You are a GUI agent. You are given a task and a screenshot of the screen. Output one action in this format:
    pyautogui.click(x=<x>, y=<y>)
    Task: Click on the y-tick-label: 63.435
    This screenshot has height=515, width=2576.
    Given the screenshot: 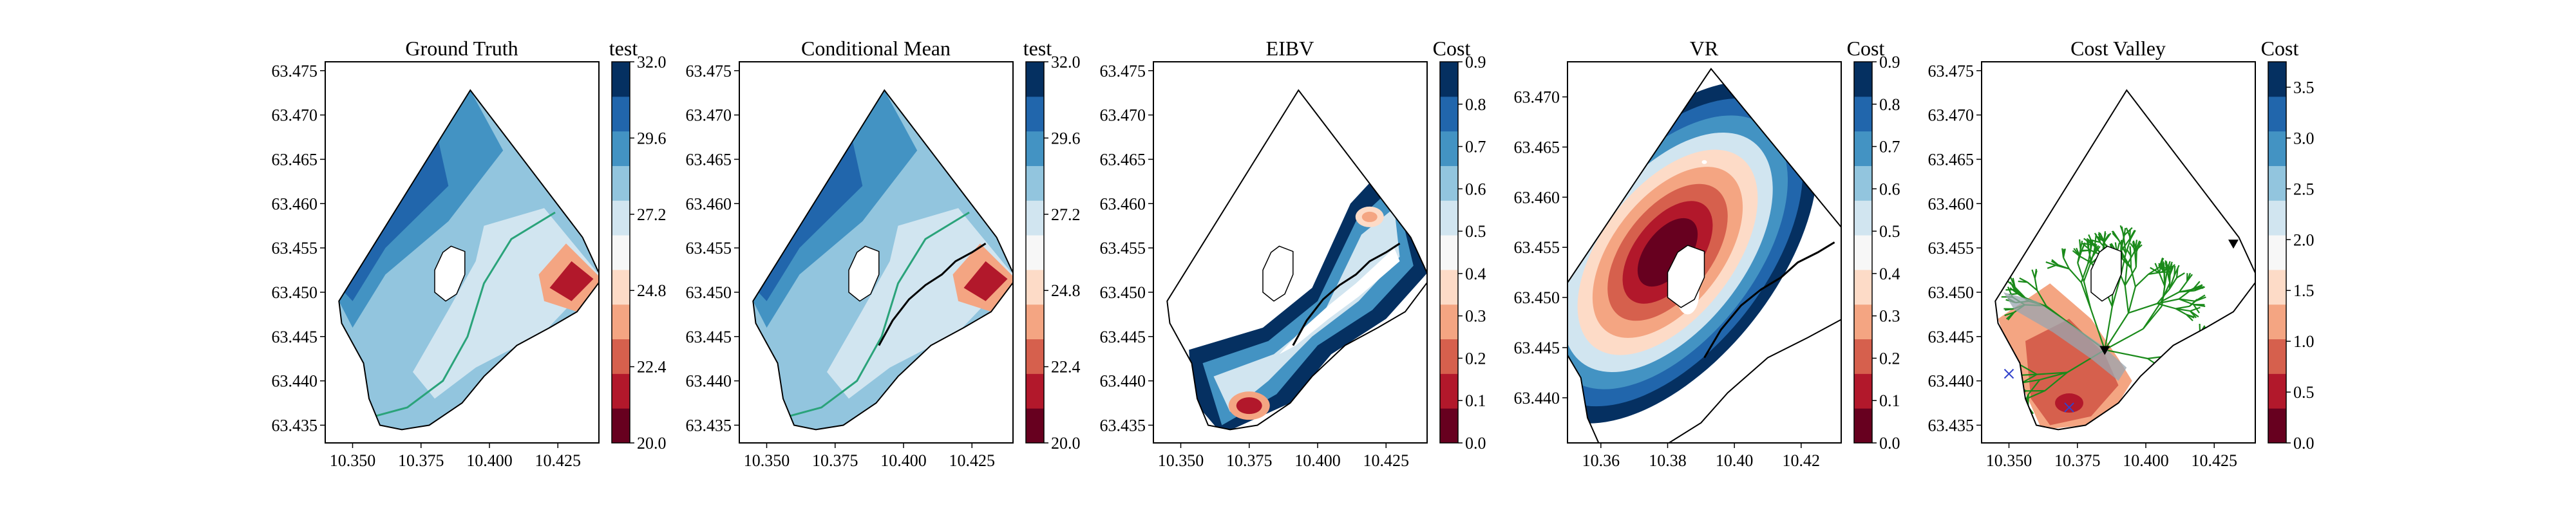 What is the action you would take?
    pyautogui.click(x=709, y=425)
    